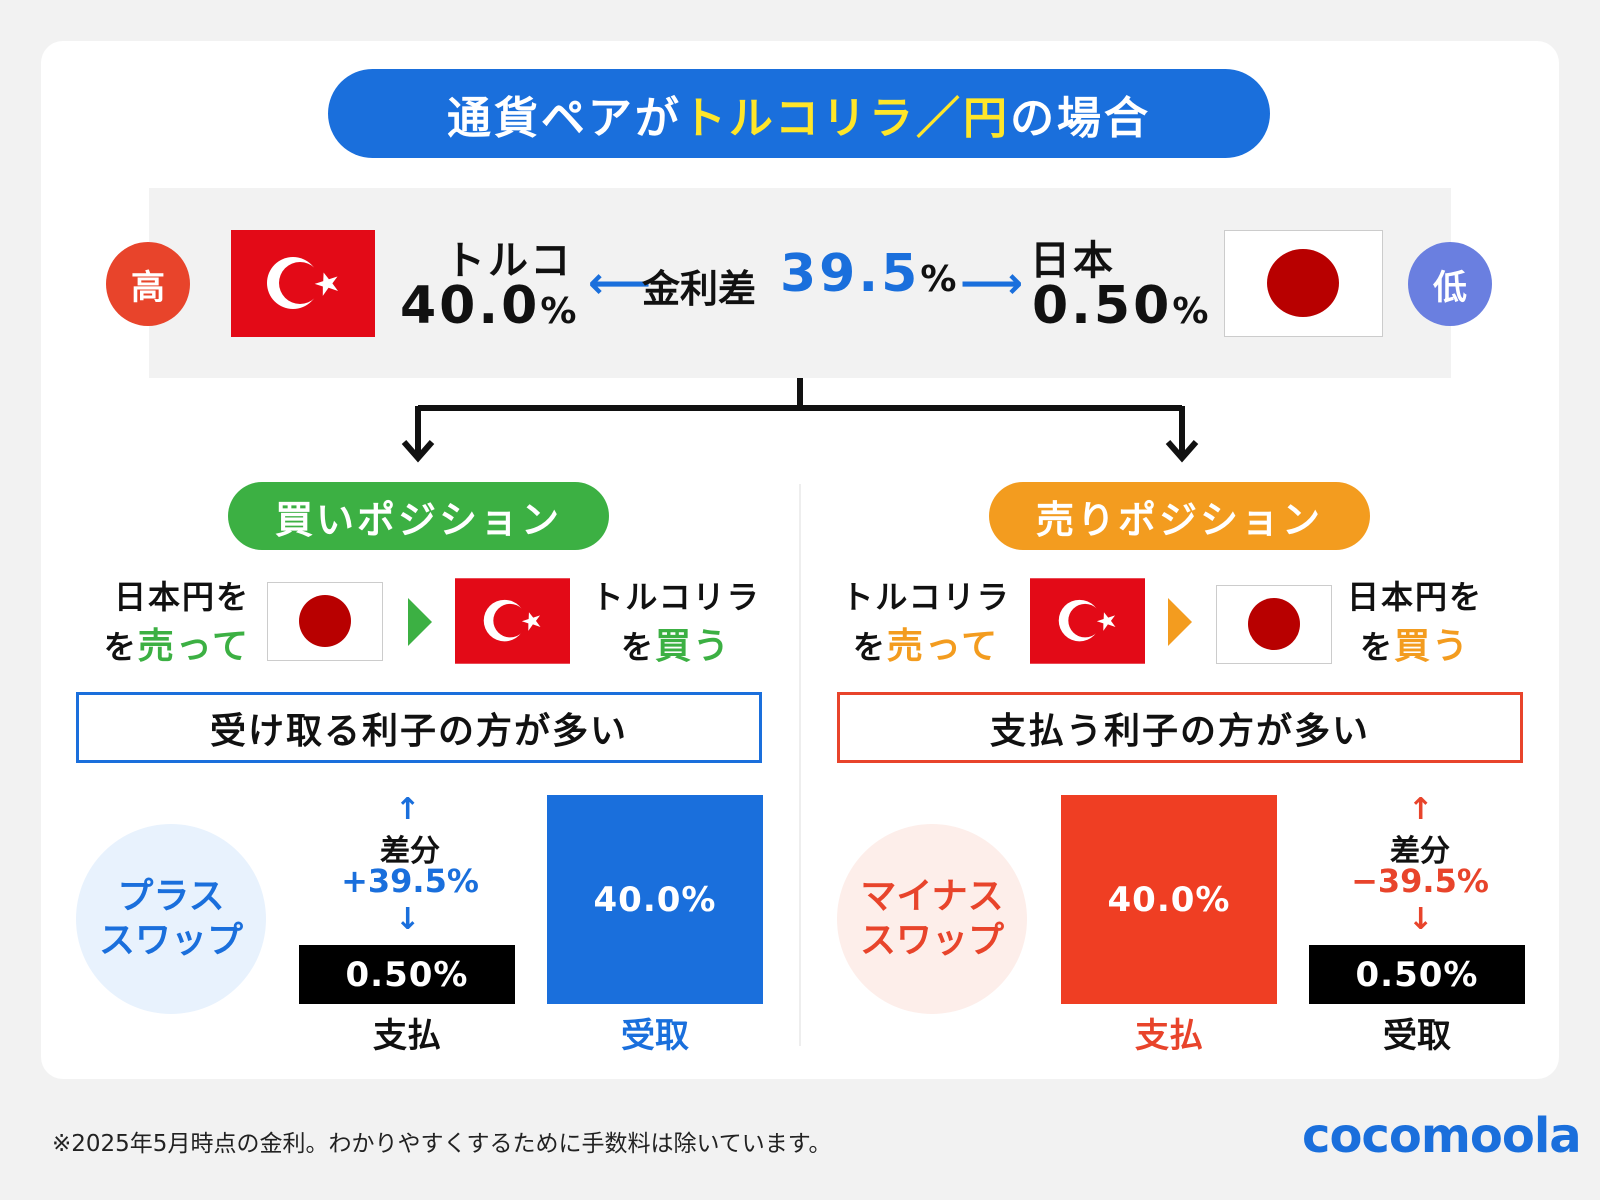 The height and width of the screenshot is (1200, 1600). I want to click on high-badge: 高, so click(148, 284).